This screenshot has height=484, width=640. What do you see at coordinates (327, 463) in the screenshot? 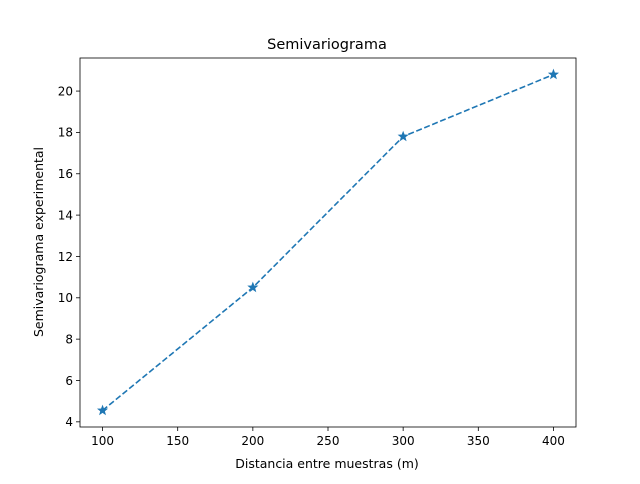
I see `x-axis-label: Distancia entre muestras (m)` at bounding box center [327, 463].